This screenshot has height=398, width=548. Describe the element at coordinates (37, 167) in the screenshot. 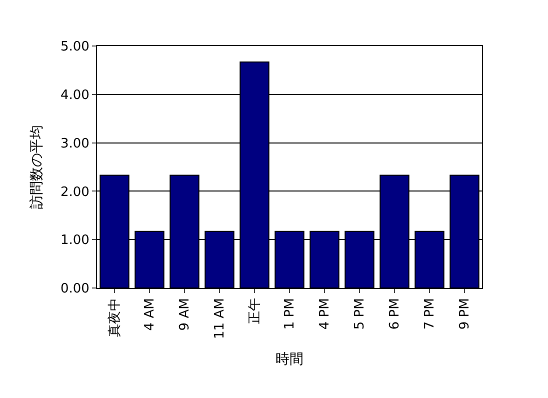

I see `y-axis-title: 訪問数の平均` at that location.